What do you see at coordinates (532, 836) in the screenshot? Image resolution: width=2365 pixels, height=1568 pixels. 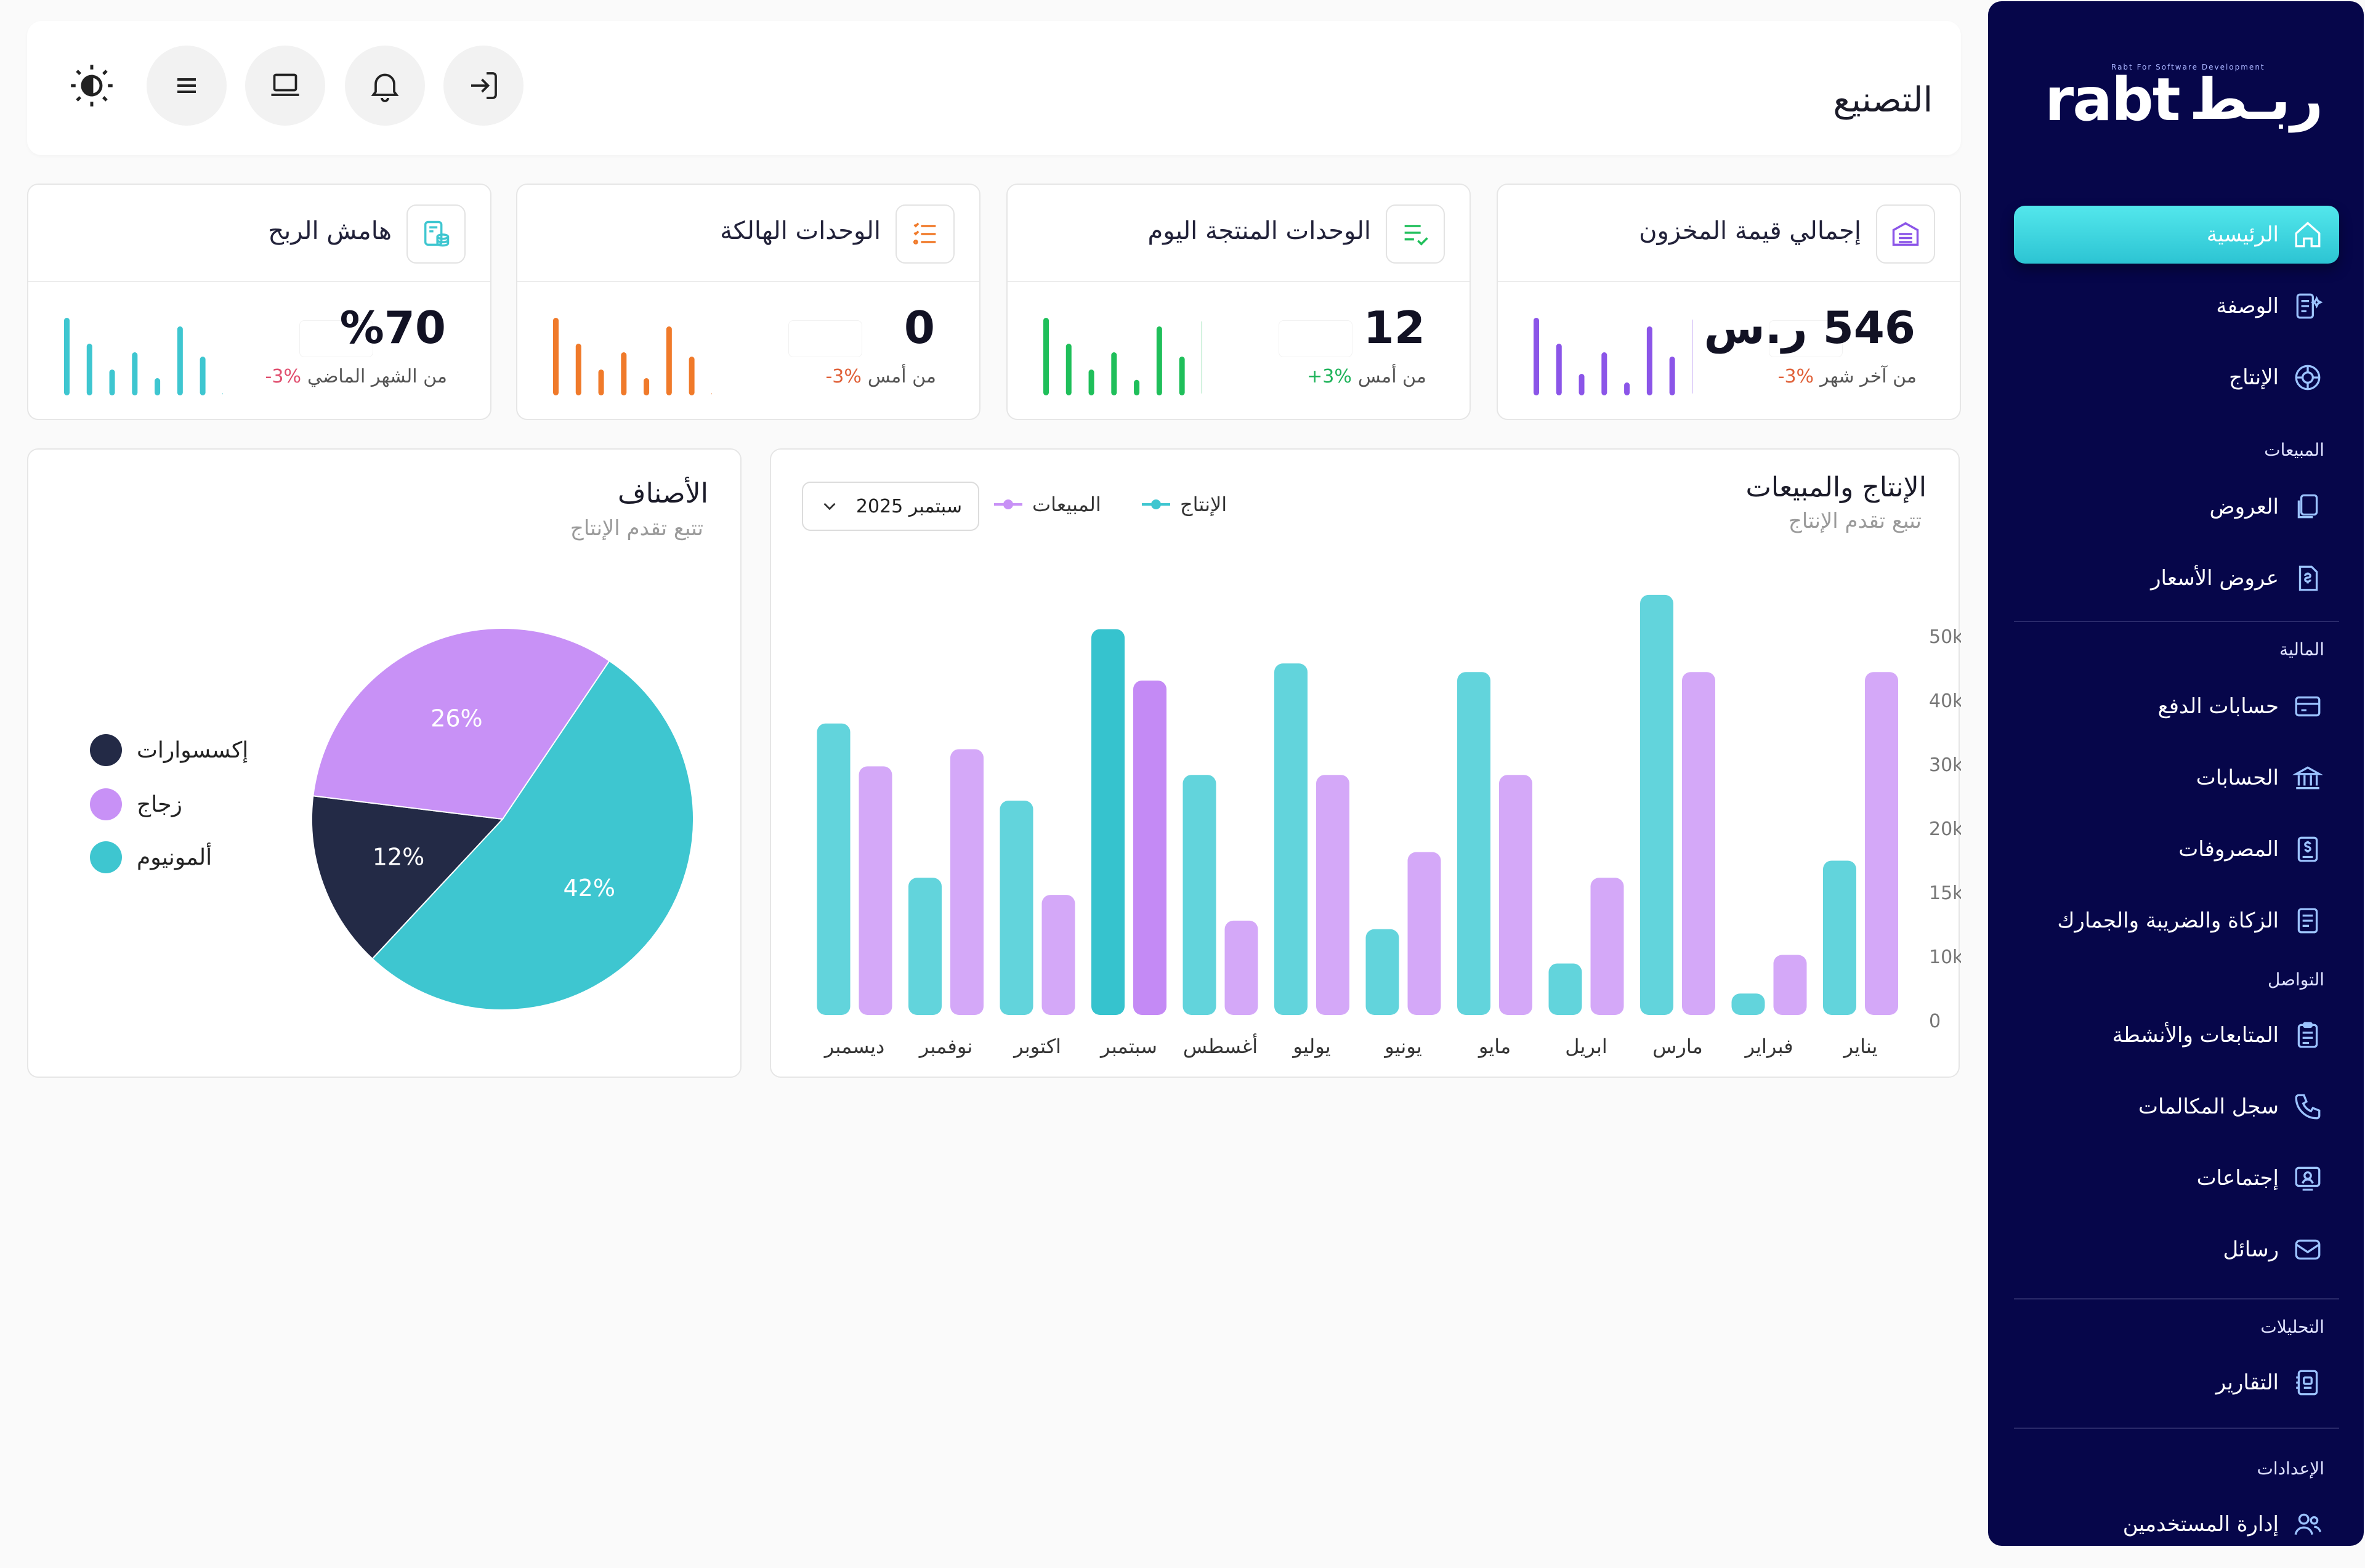 I see `pie-slice` at bounding box center [532, 836].